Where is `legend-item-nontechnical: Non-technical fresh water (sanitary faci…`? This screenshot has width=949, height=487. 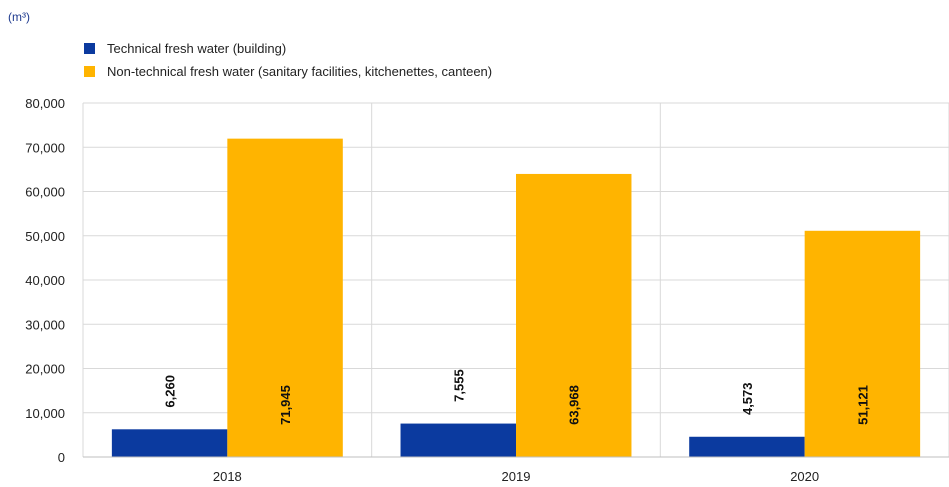
legend-item-nontechnical: Non-technical fresh water (sanitary faci… is located at coordinates (288, 71).